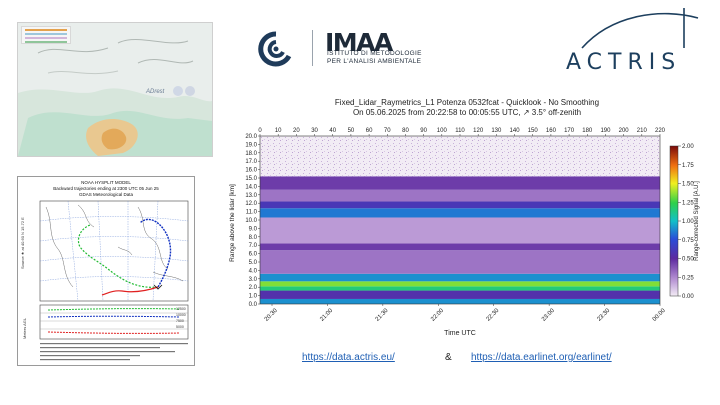  I want to click on x-bottom-tick-label: 22:30, so click(493, 314).